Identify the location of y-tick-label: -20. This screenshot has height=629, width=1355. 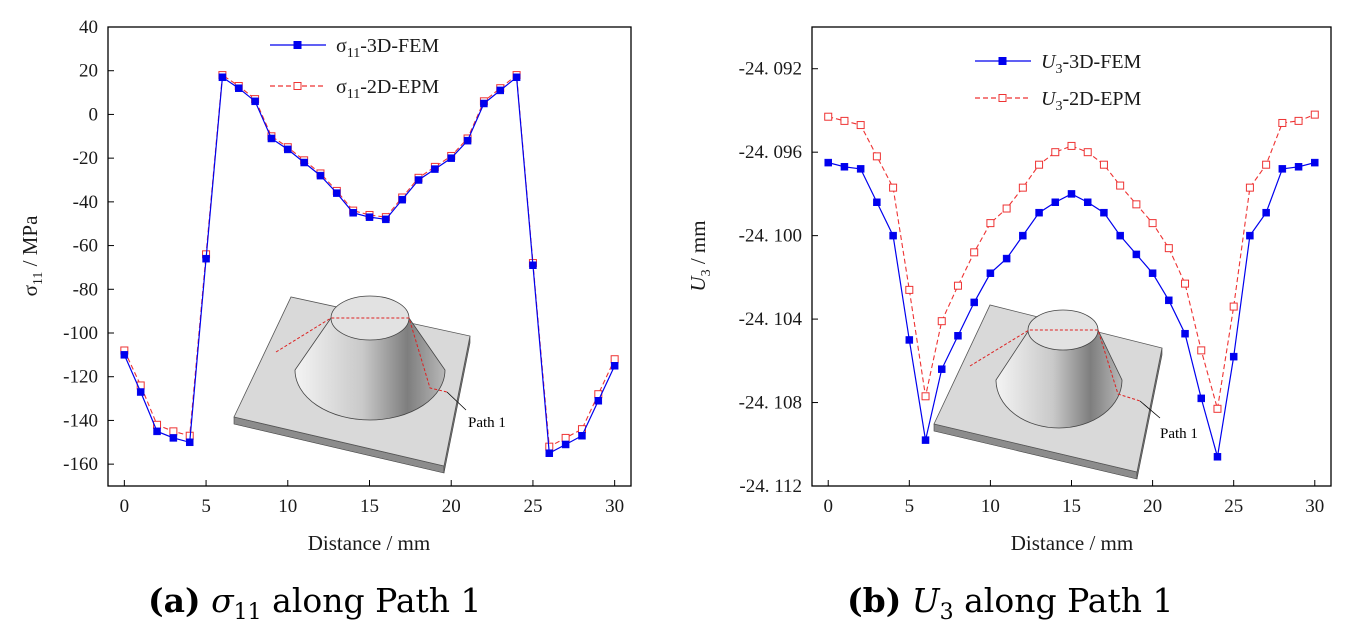
(85, 158).